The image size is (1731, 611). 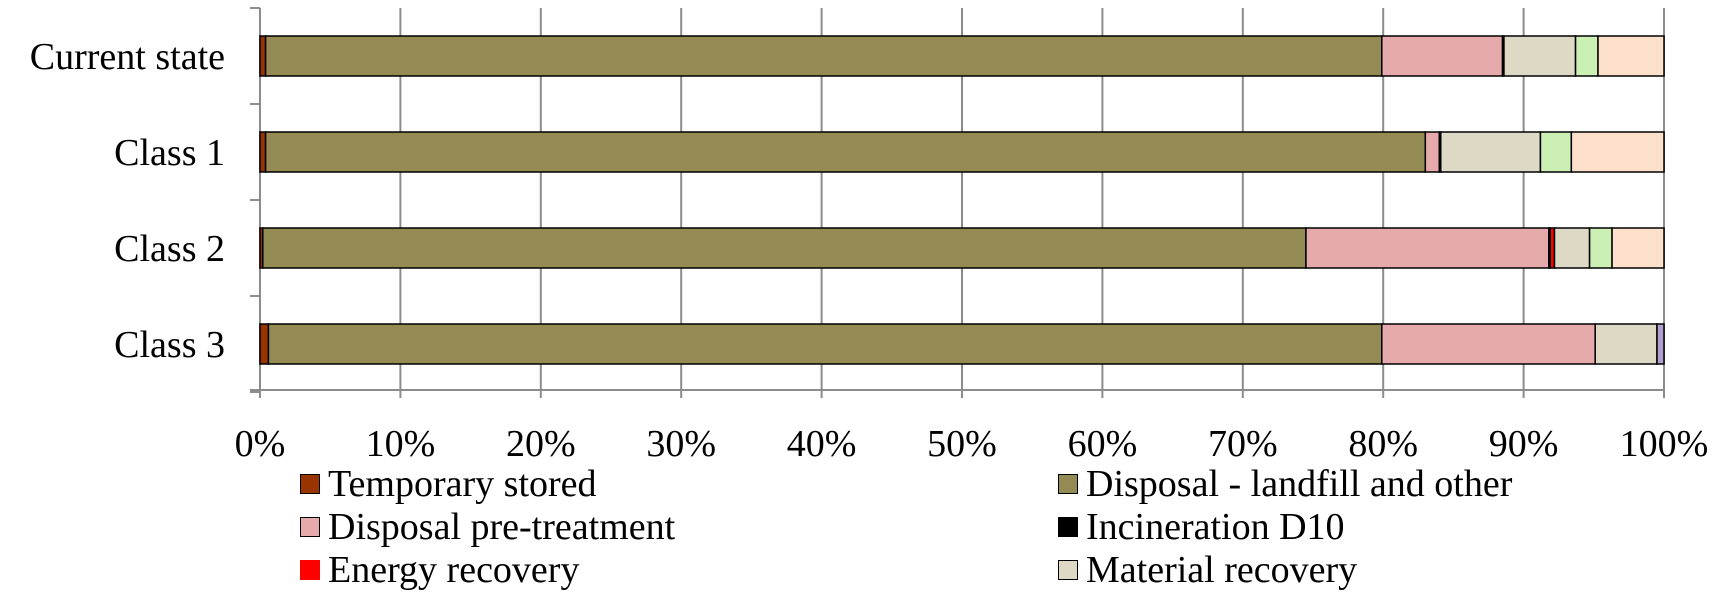 What do you see at coordinates (260, 444) in the screenshot?
I see `x-tick-label: 0%` at bounding box center [260, 444].